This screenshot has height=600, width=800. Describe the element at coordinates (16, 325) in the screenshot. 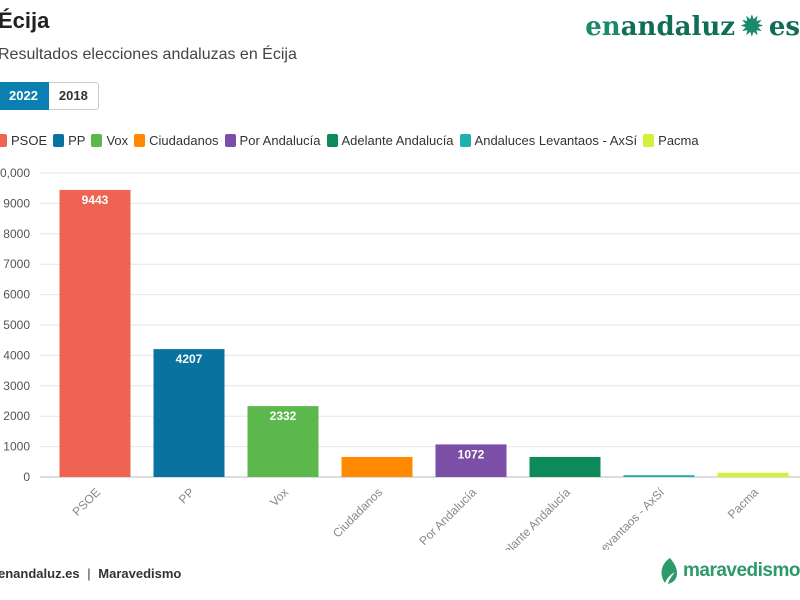

I see `y-tick-label: 5000` at that location.